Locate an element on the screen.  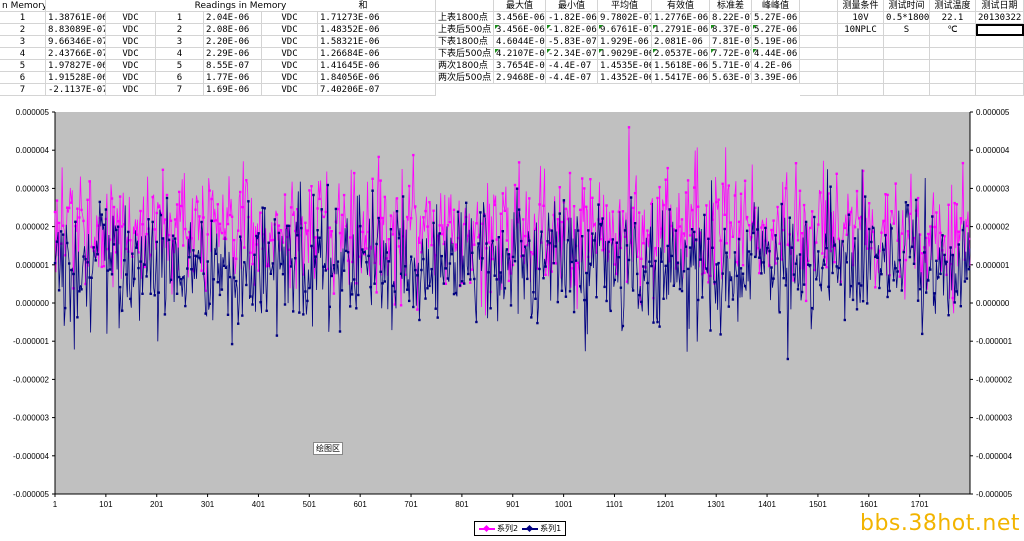
cell-u1-row-5: VDC is located at coordinates (131, 66).